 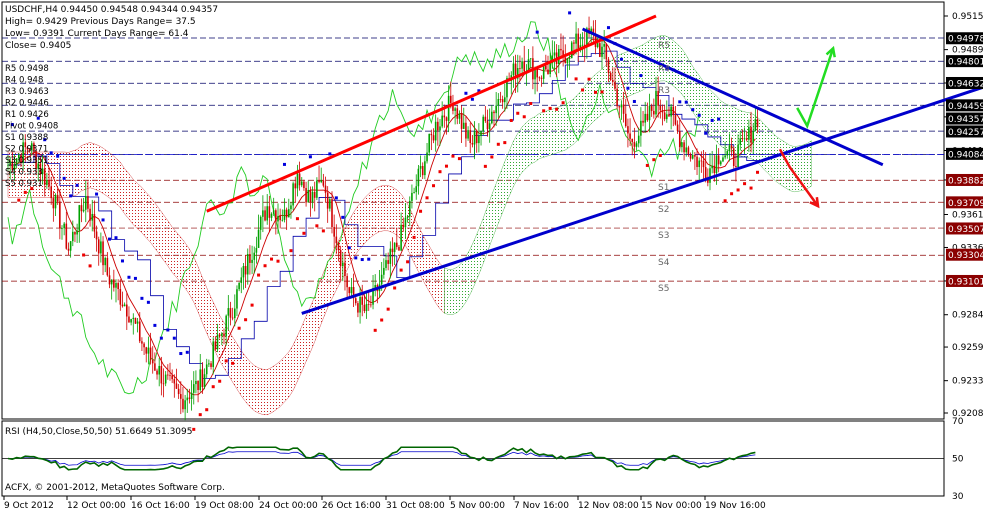 What do you see at coordinates (288, 506) in the screenshot?
I see `x-tick-label: 24 Oct 00:00` at bounding box center [288, 506].